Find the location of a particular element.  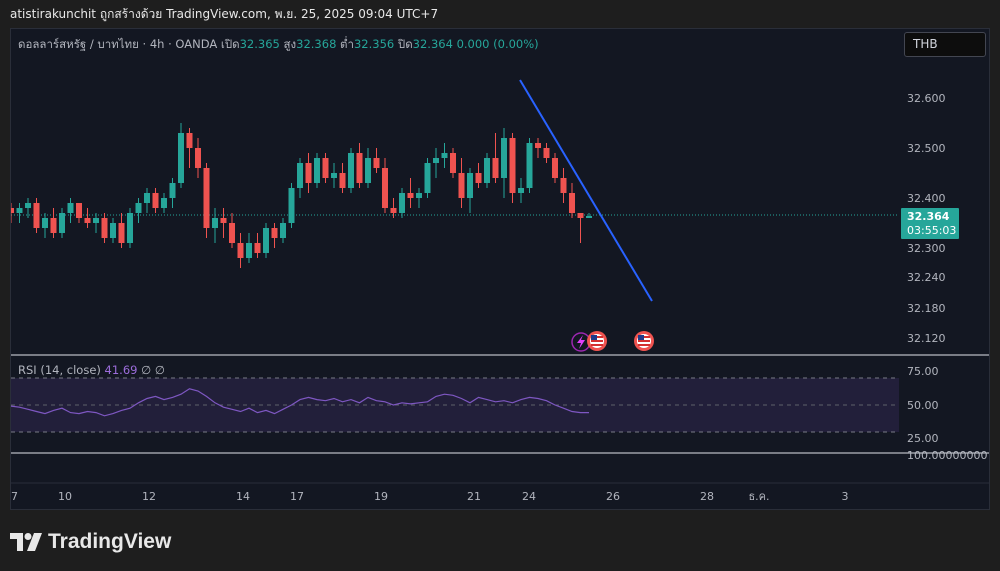

bar-countdown: 03:55:03 is located at coordinates (931, 230).